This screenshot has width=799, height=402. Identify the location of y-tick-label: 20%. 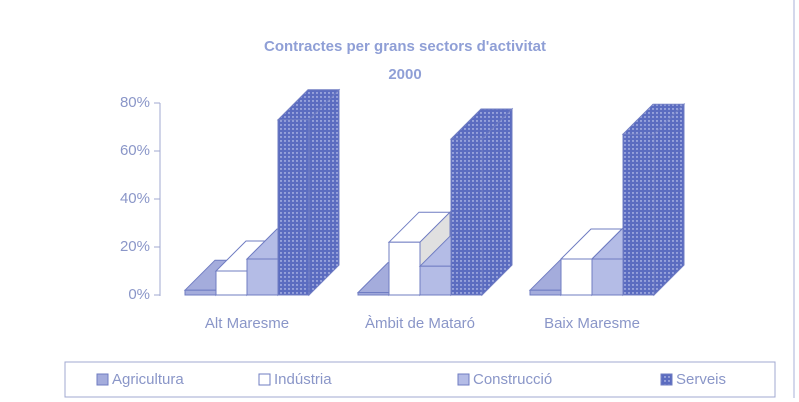
(135, 246).